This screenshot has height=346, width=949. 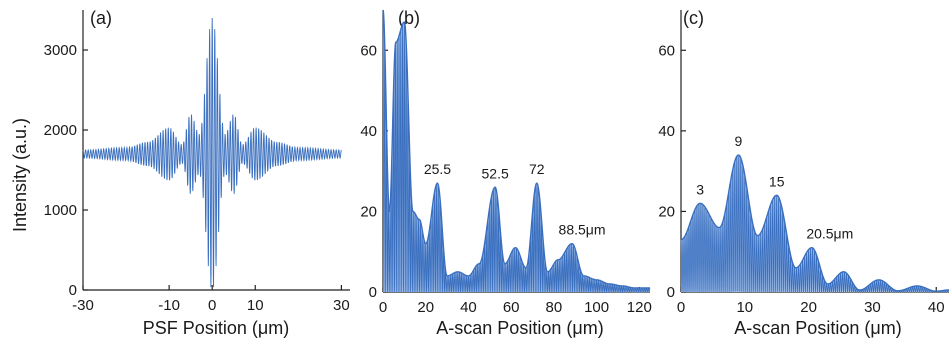 I want to click on panel-a-xtick-label: -30, so click(x=83, y=305).